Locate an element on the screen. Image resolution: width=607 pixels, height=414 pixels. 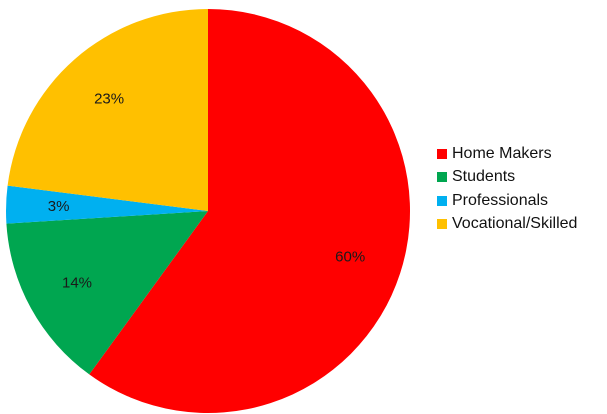
legend-item-students: Students is located at coordinates (507, 178).